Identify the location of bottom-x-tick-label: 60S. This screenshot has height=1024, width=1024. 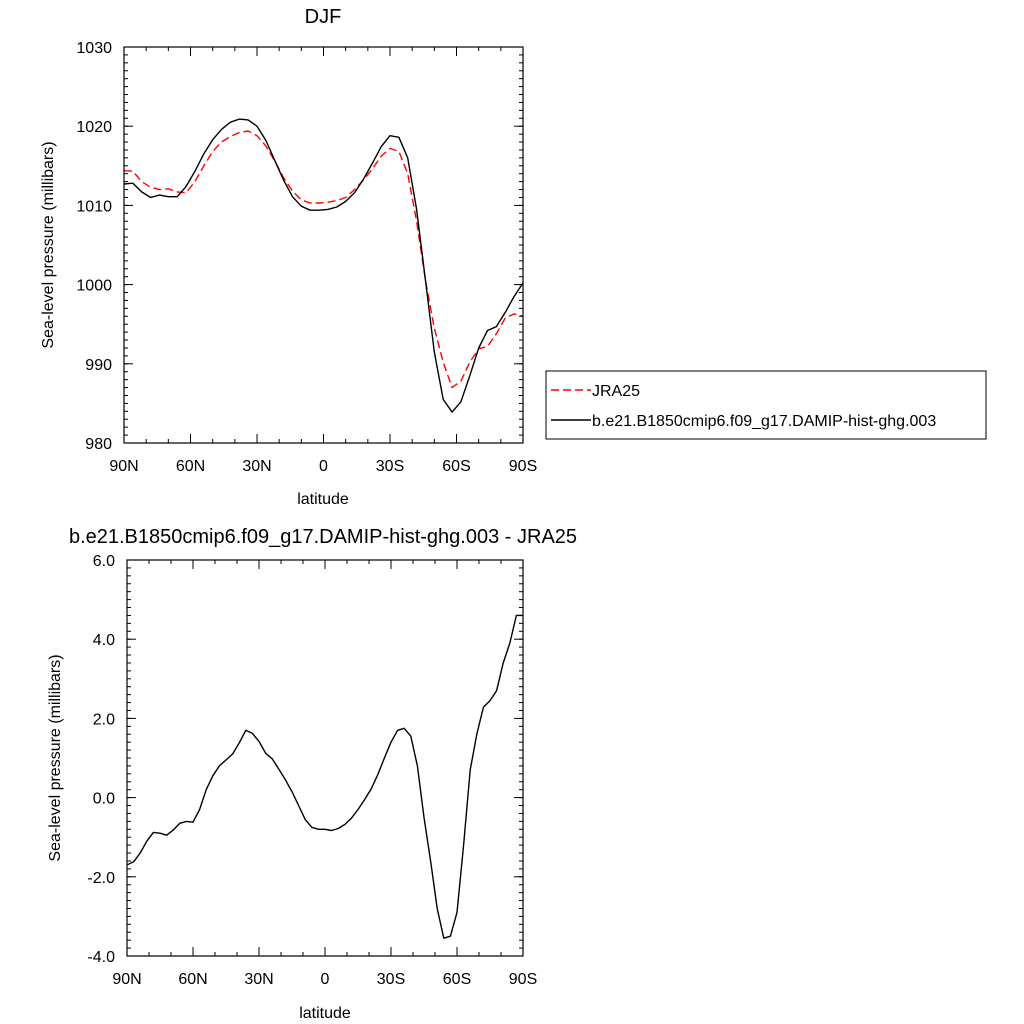
(457, 979).